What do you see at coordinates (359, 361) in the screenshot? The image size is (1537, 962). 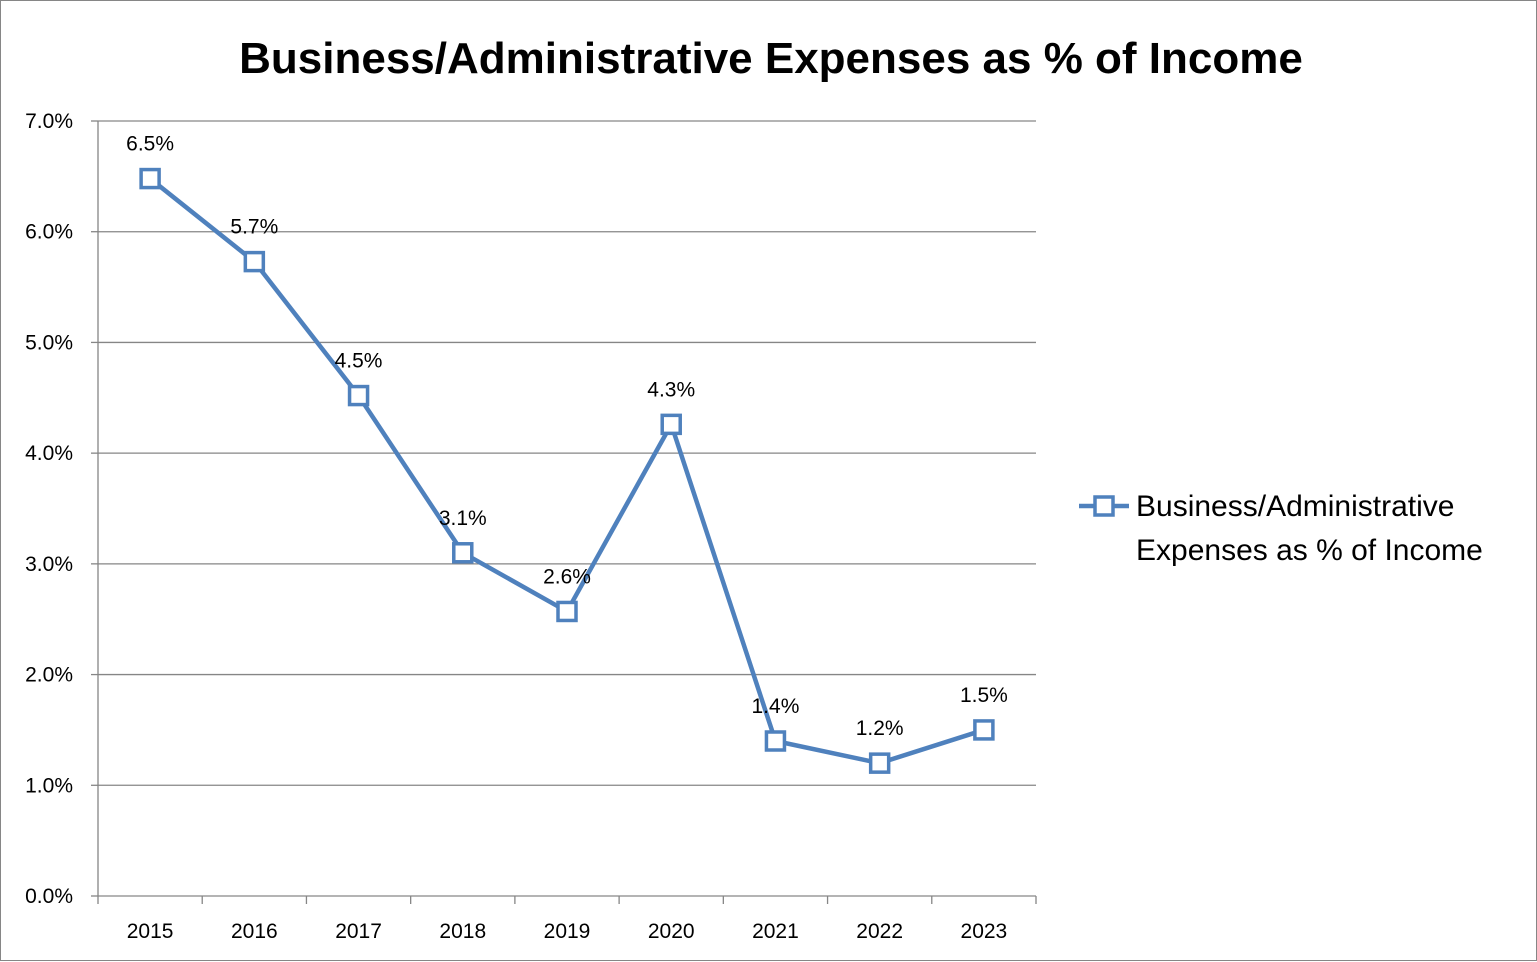 I see `data-label: 4.5%` at bounding box center [359, 361].